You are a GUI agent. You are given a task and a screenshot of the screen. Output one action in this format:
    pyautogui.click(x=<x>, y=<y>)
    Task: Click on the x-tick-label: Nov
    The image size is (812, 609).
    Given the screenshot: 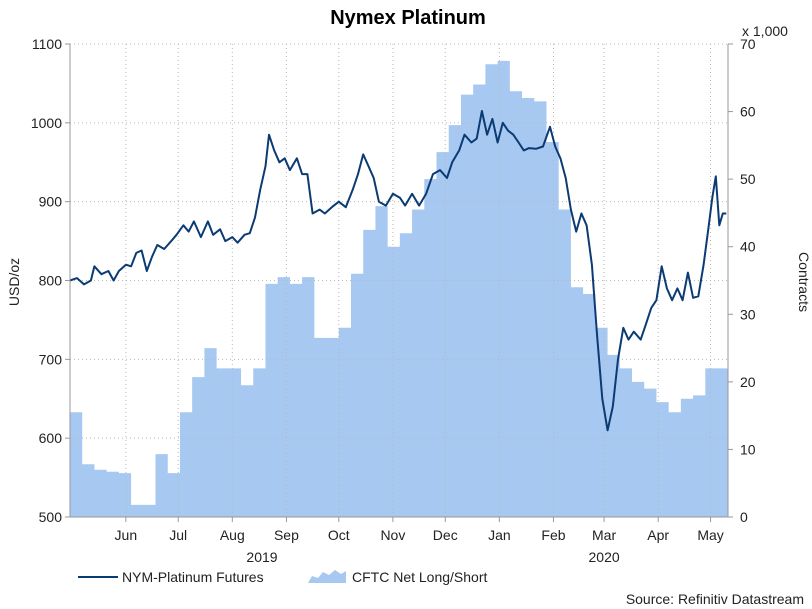 What is the action you would take?
    pyautogui.click(x=392, y=535)
    